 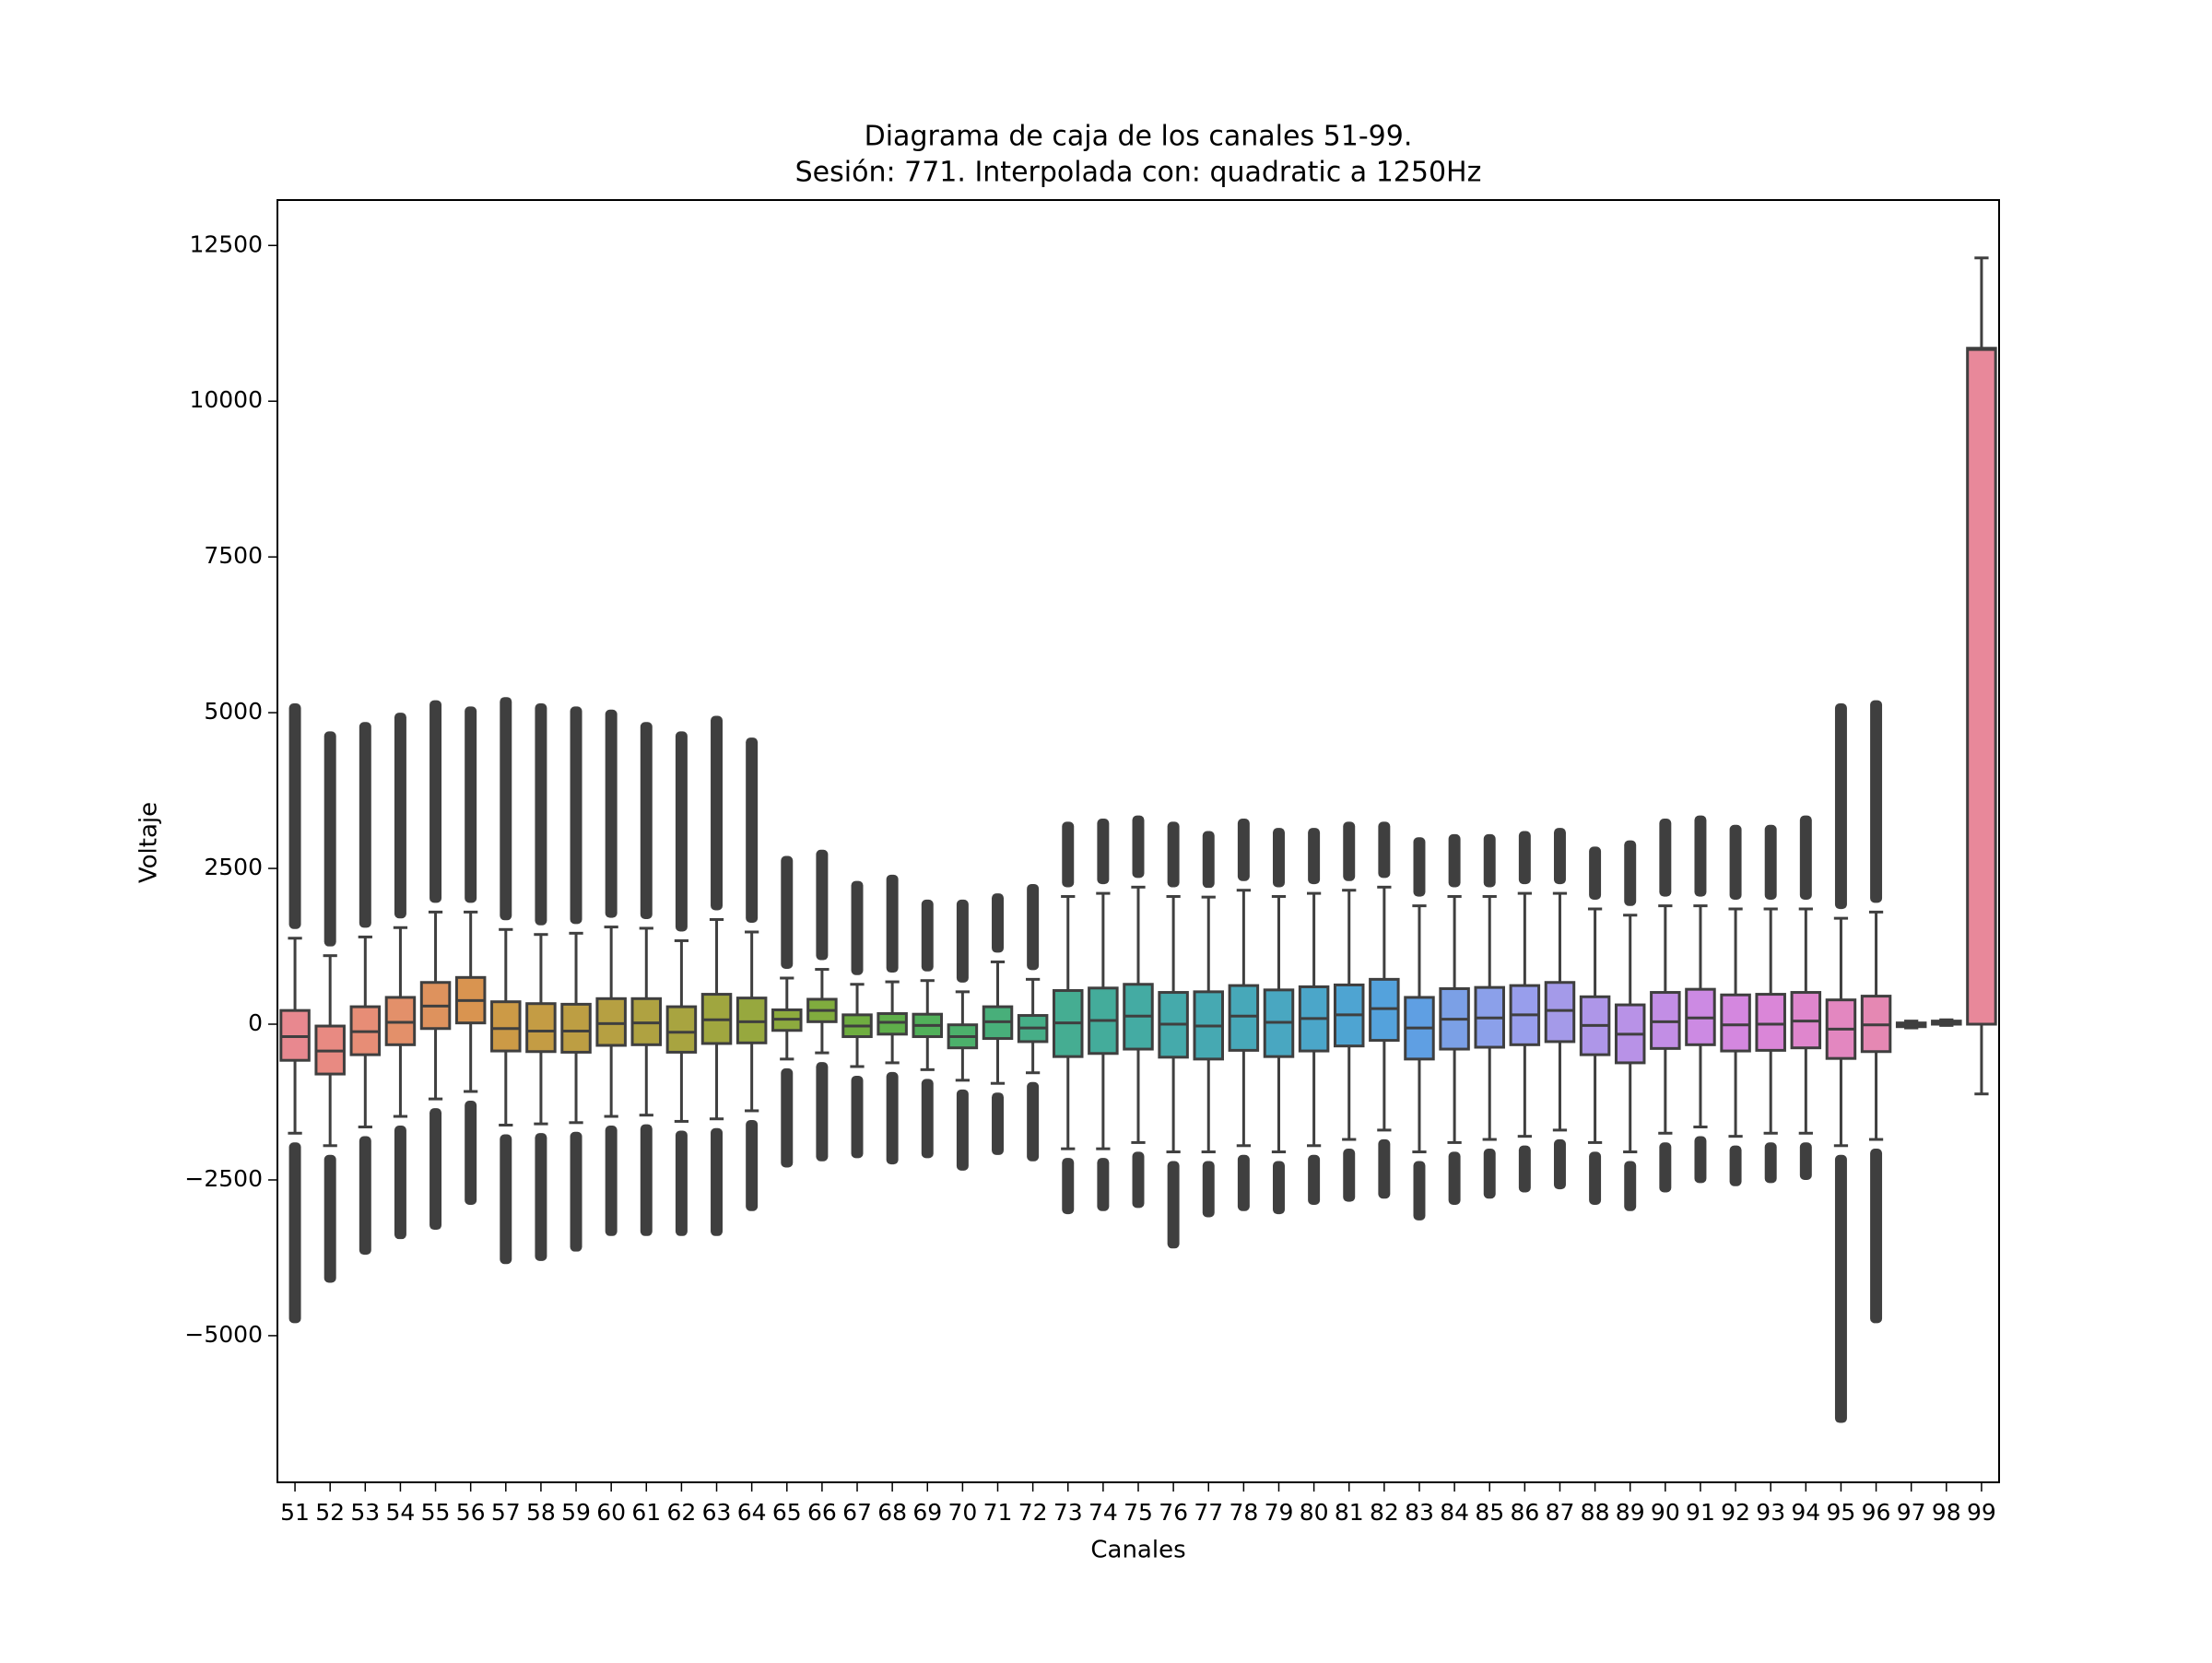 What do you see at coordinates (1700, 1512) in the screenshot?
I see `x-tick-label: 91` at bounding box center [1700, 1512].